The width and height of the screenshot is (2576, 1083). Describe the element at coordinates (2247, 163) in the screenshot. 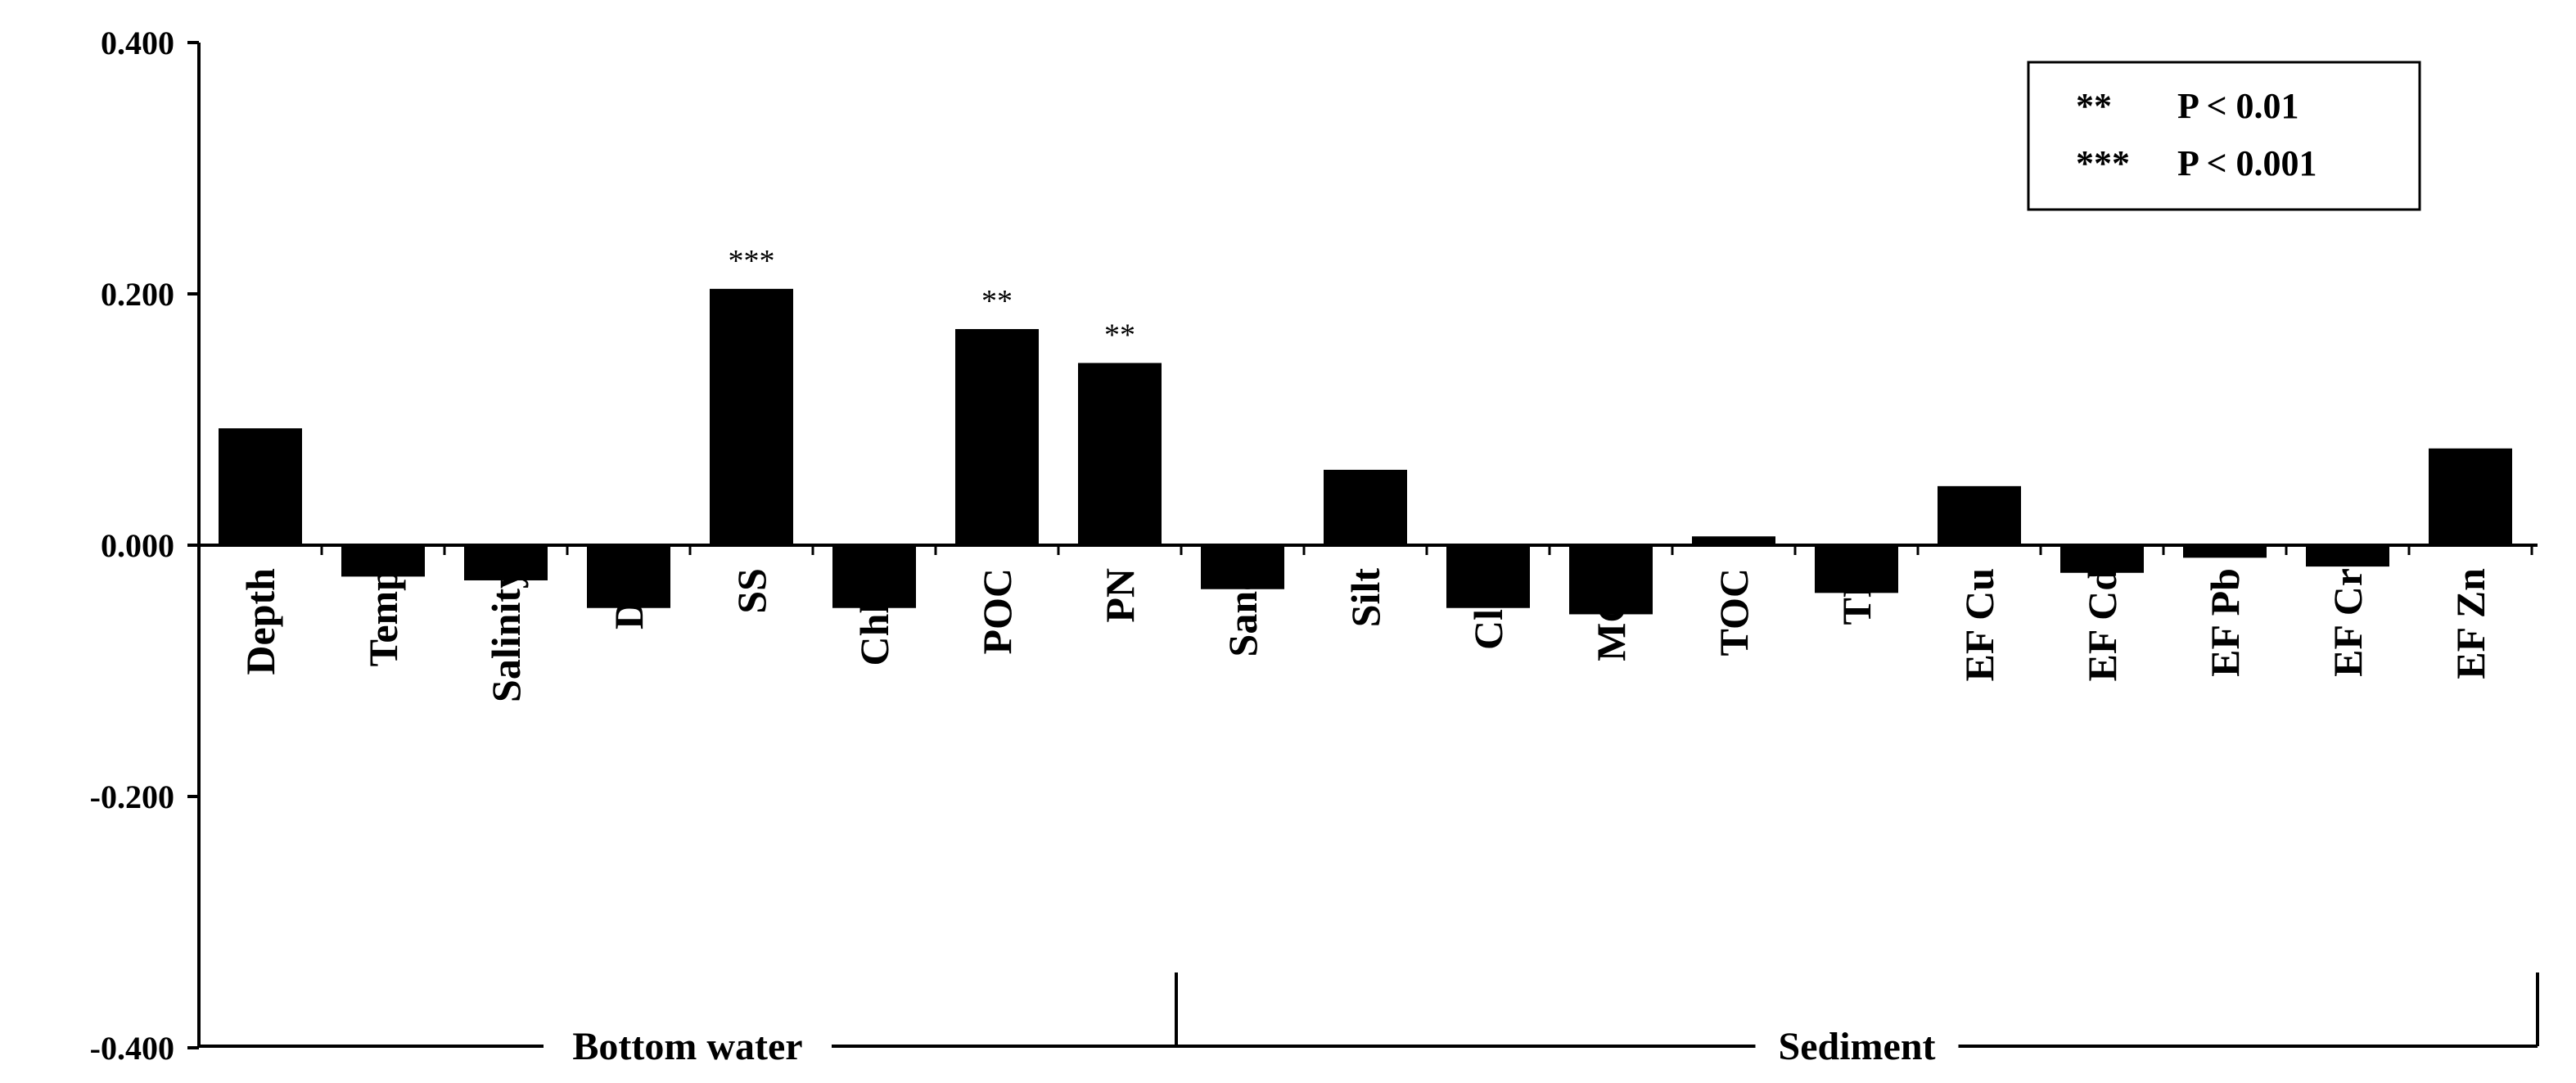

I see `legend-text: P < 0.001` at that location.